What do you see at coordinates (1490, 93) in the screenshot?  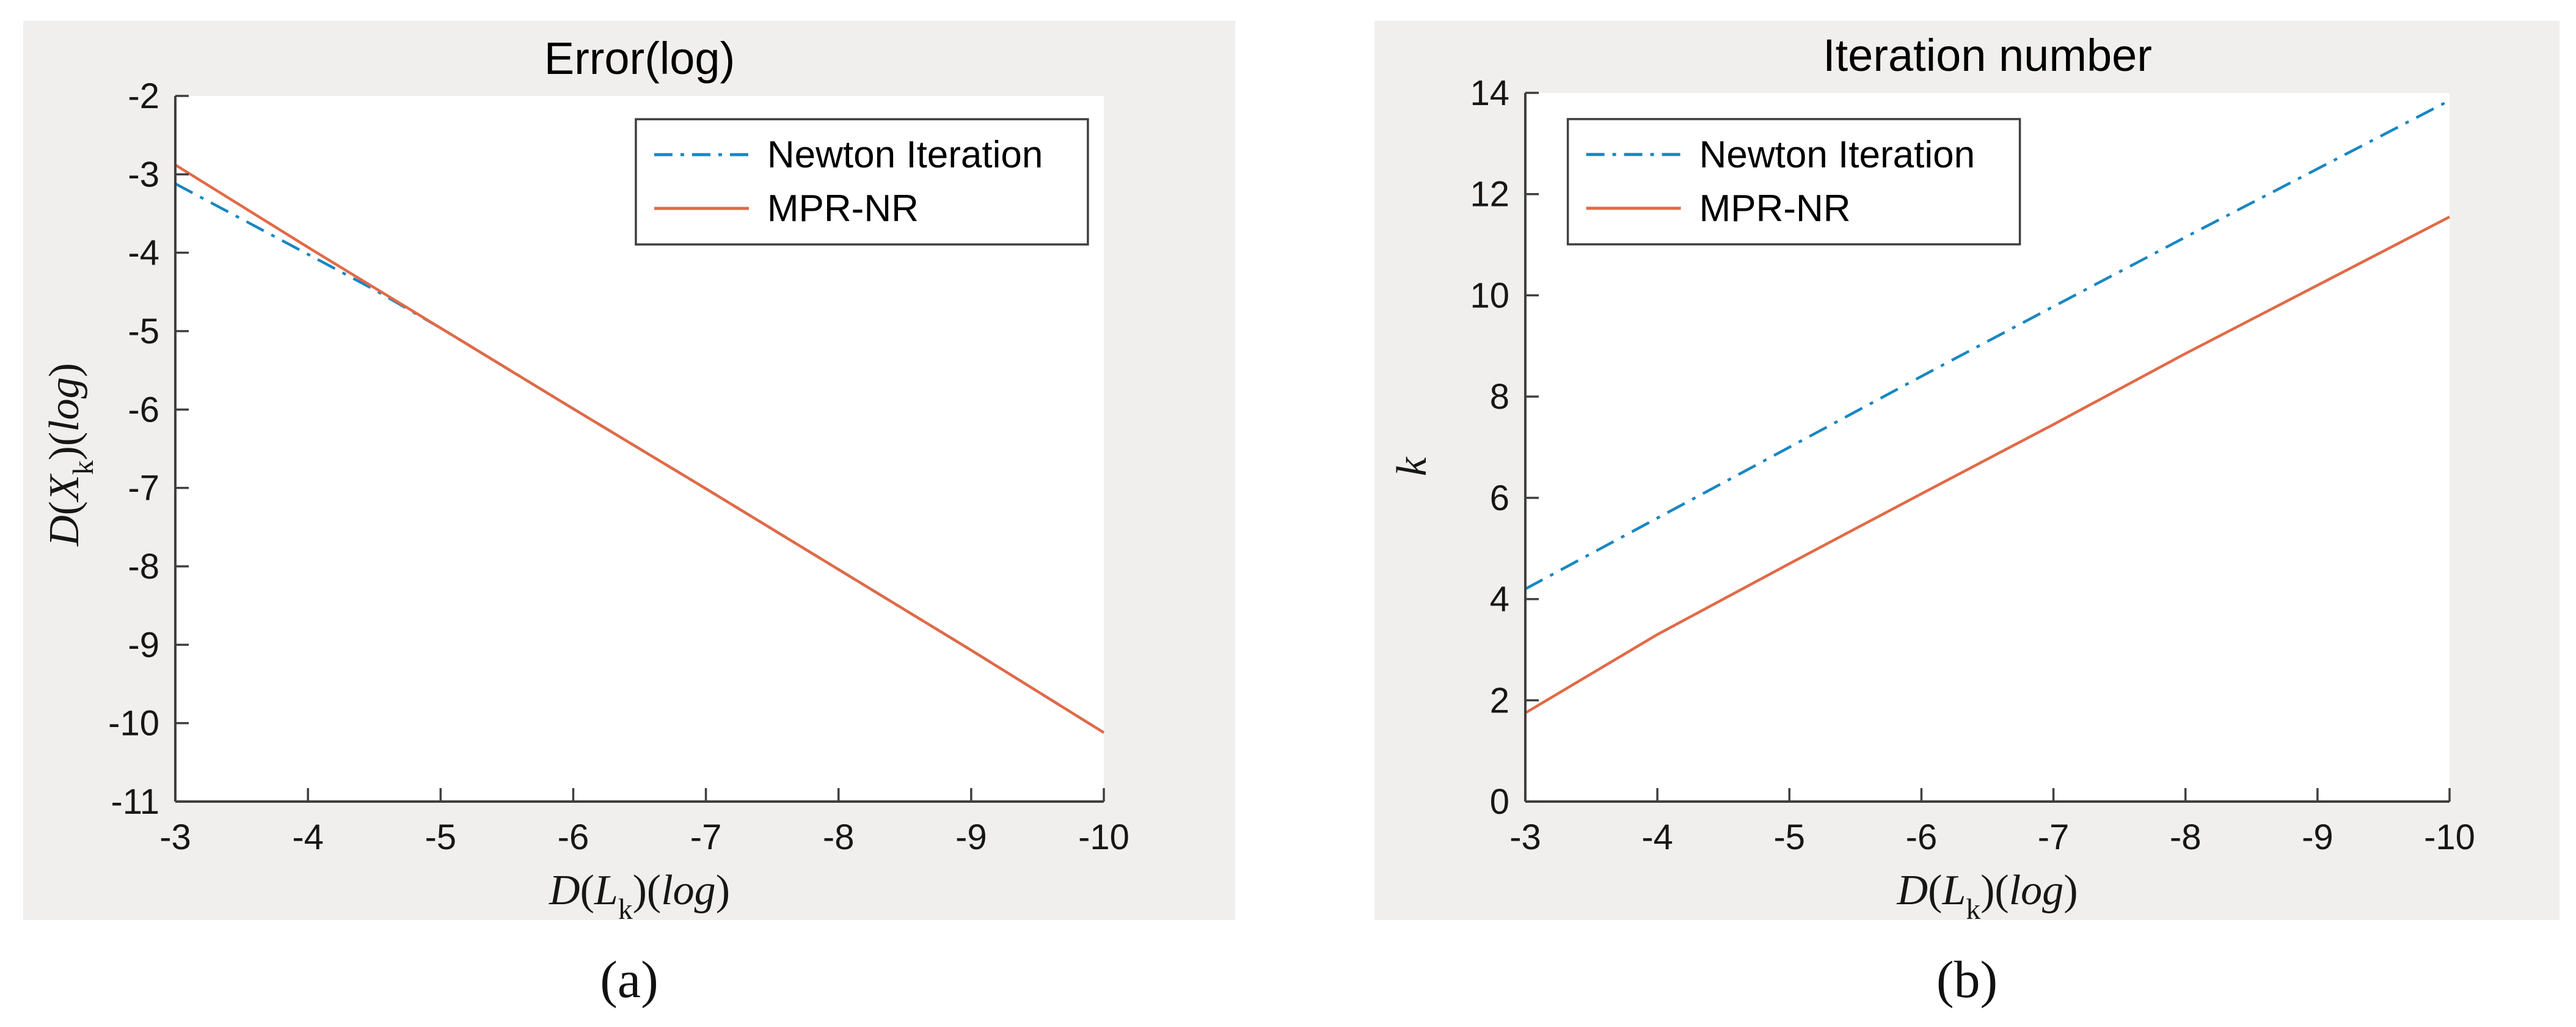 I see `y-axis-tick-label: 14` at bounding box center [1490, 93].